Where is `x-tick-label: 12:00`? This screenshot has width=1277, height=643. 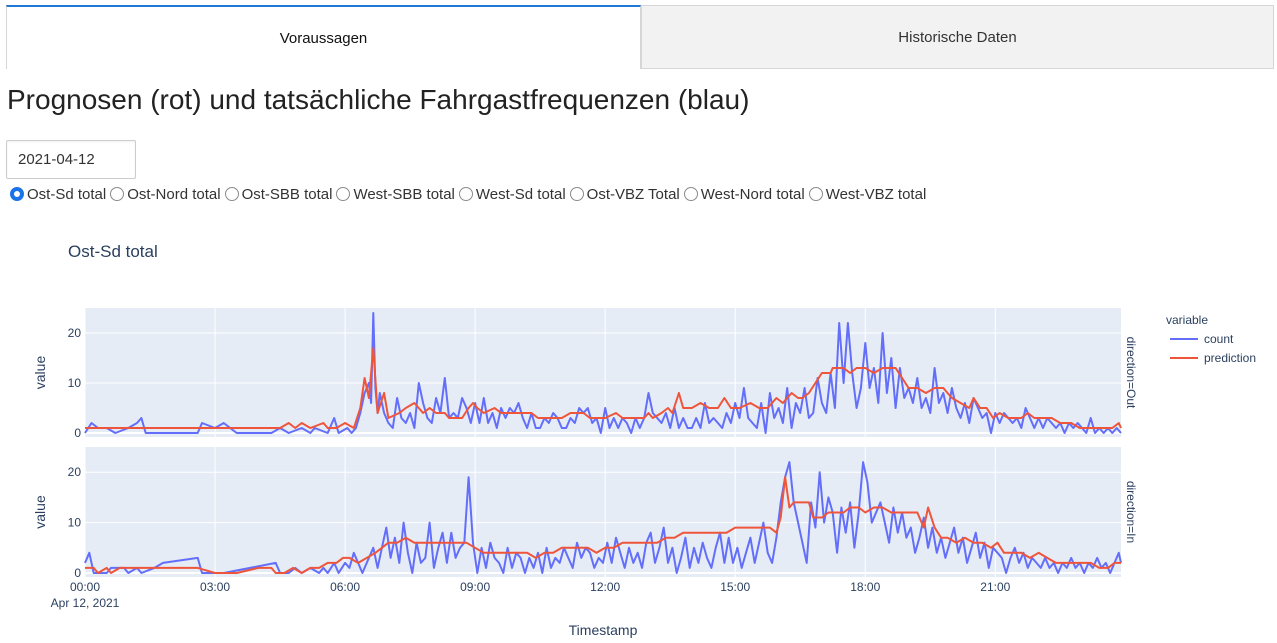
x-tick-label: 12:00 is located at coordinates (605, 587).